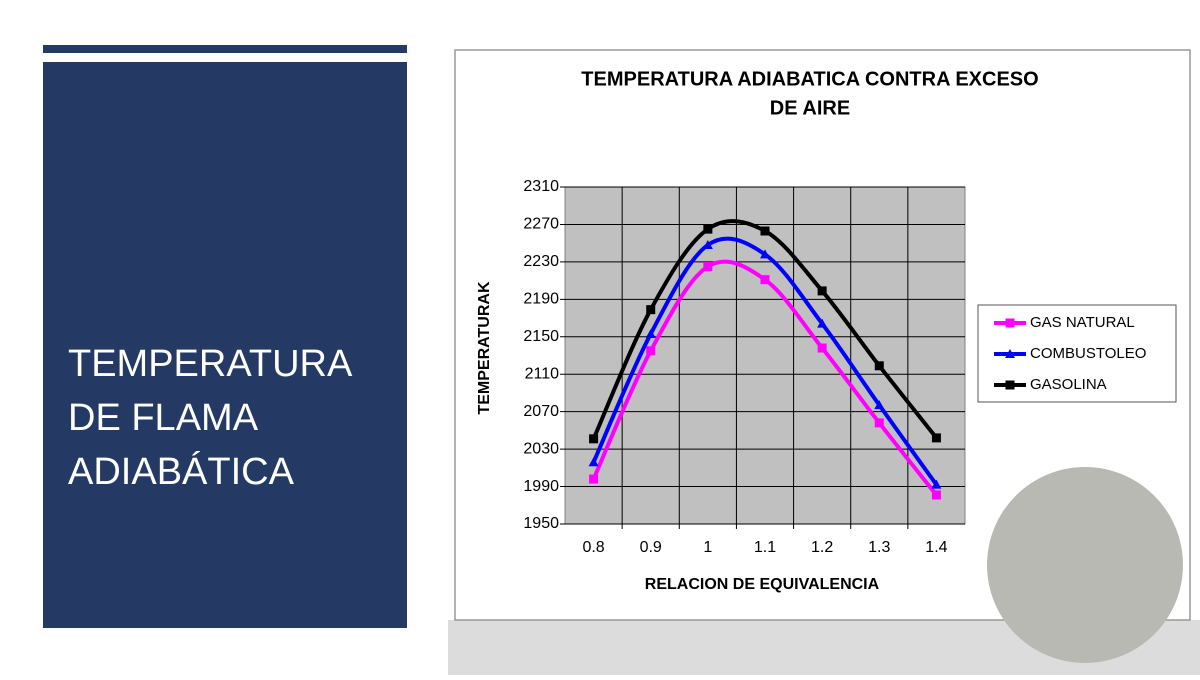  I want to click on chart-title: DE AIRE, so click(810, 108).